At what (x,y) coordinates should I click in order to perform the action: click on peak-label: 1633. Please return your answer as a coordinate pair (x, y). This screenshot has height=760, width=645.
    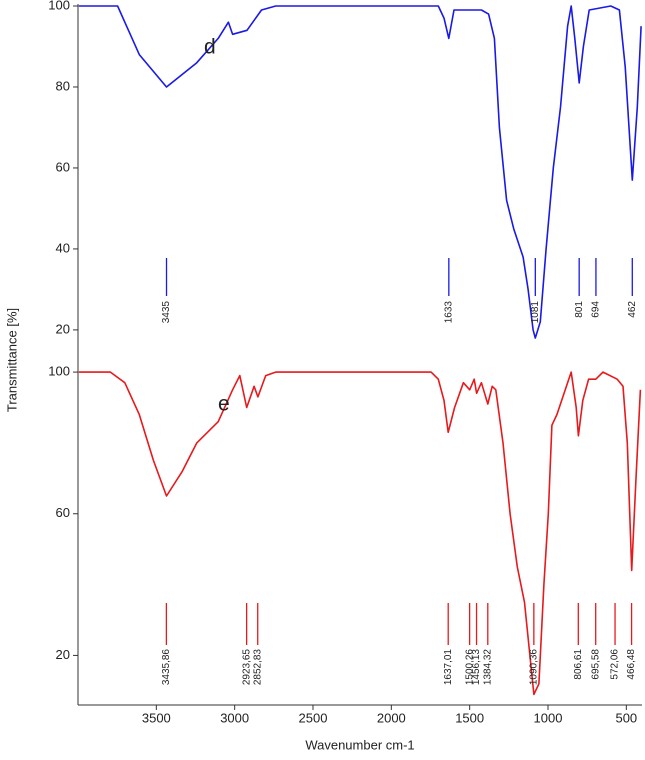
    Looking at the image, I should click on (448, 312).